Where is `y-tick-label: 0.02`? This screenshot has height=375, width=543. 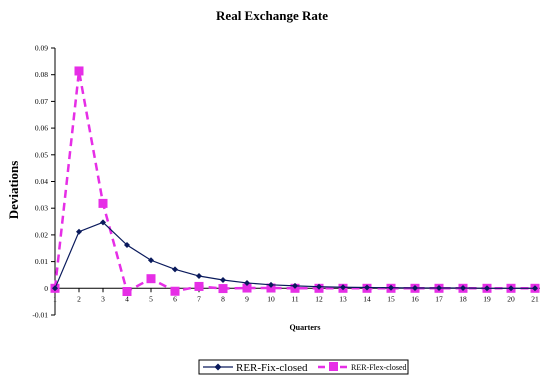 y-tick-label: 0.02 is located at coordinates (41, 234).